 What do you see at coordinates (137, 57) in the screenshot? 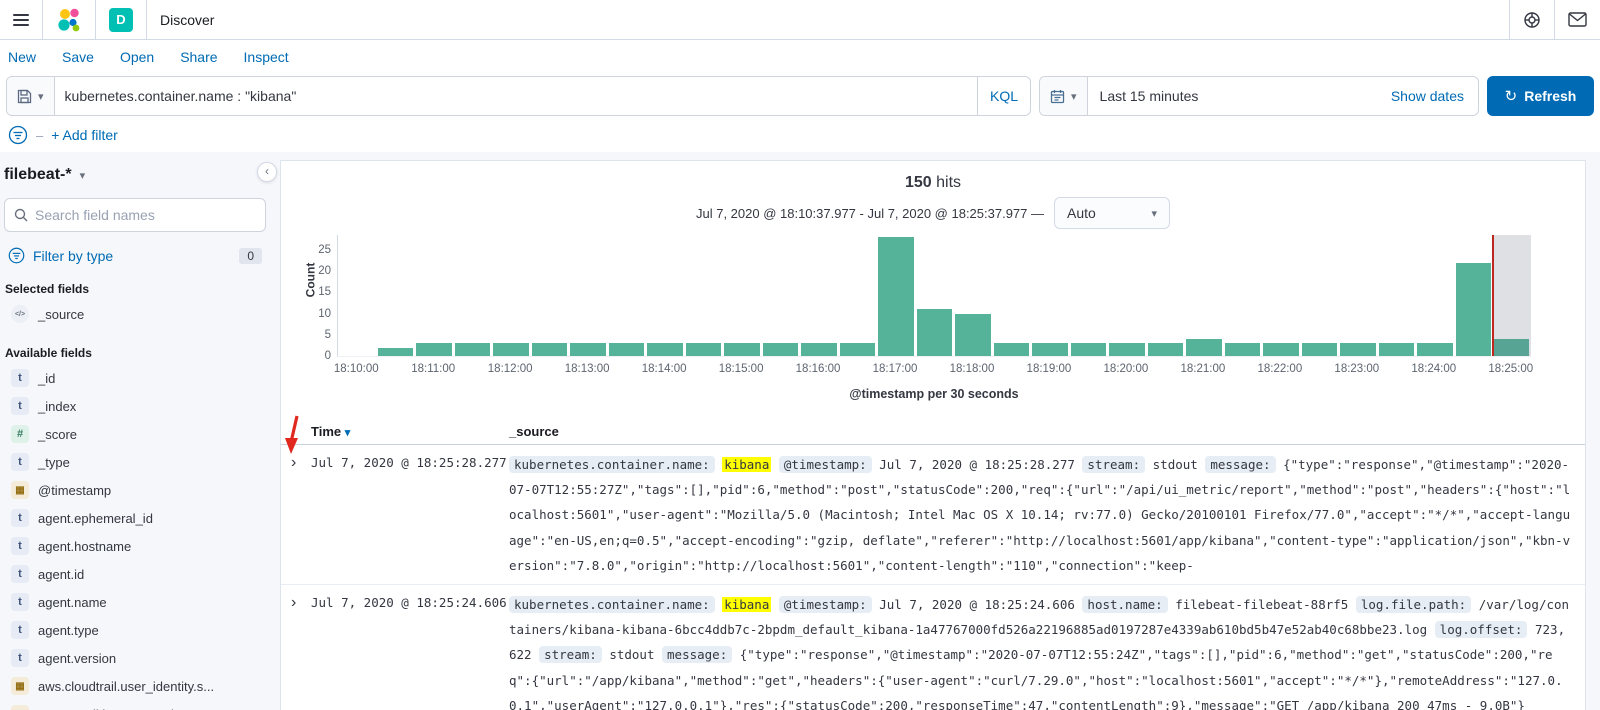
I see `nav-open: Open` at bounding box center [137, 57].